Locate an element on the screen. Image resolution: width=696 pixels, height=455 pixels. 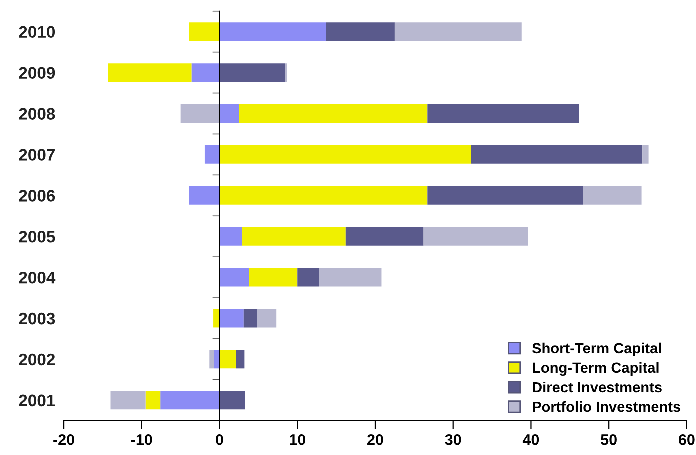
x-tick-label: 60 is located at coordinates (687, 440).